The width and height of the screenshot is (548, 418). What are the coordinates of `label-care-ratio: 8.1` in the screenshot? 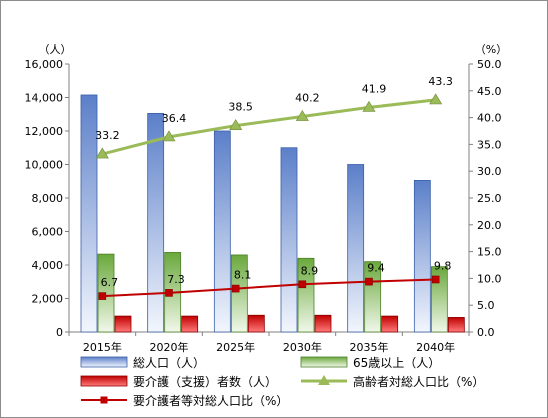 It's located at (243, 275).